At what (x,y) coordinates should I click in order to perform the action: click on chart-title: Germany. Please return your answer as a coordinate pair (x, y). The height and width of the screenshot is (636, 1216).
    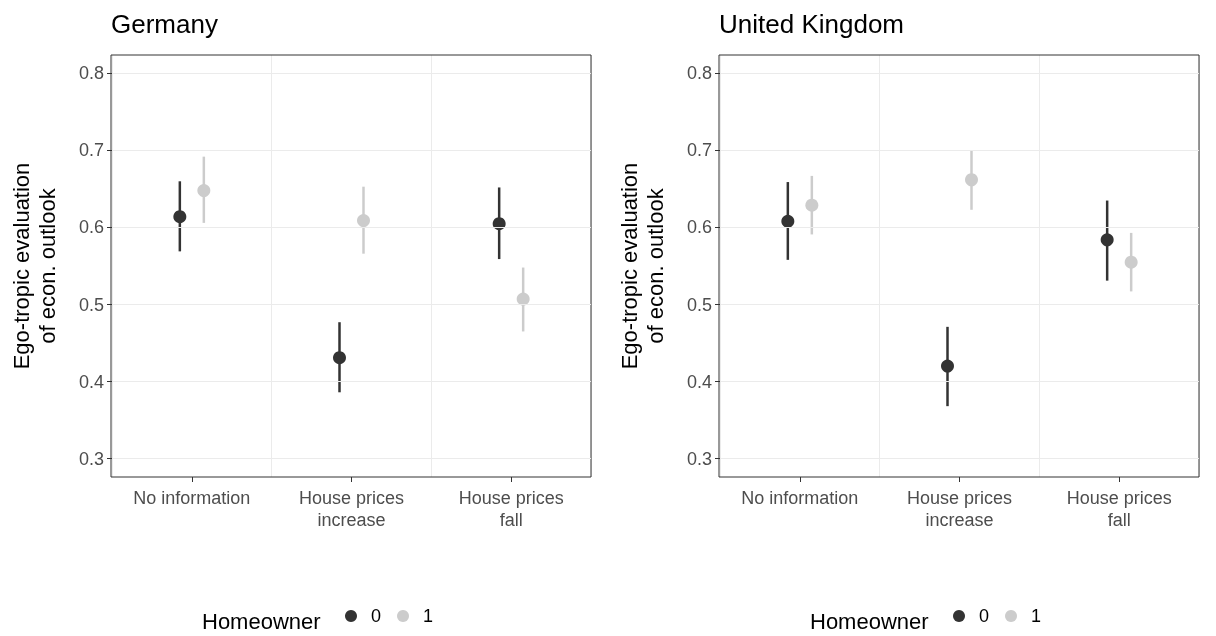
    Looking at the image, I should click on (164, 24).